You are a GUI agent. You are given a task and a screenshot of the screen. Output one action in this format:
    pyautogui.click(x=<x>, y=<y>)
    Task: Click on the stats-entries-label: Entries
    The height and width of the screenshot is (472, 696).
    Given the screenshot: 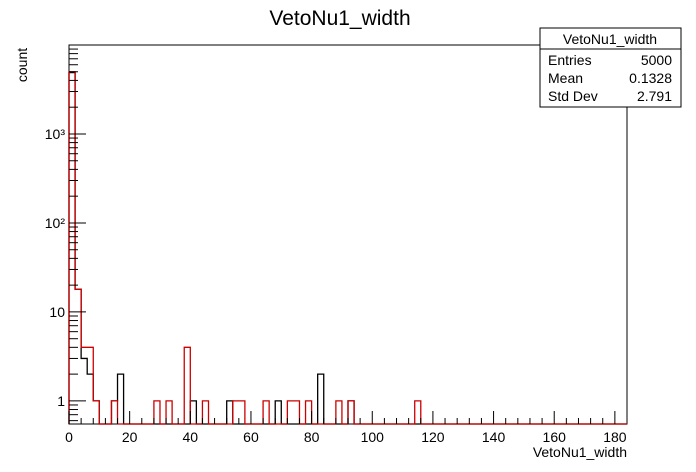 What is the action you would take?
    pyautogui.click(x=570, y=60)
    